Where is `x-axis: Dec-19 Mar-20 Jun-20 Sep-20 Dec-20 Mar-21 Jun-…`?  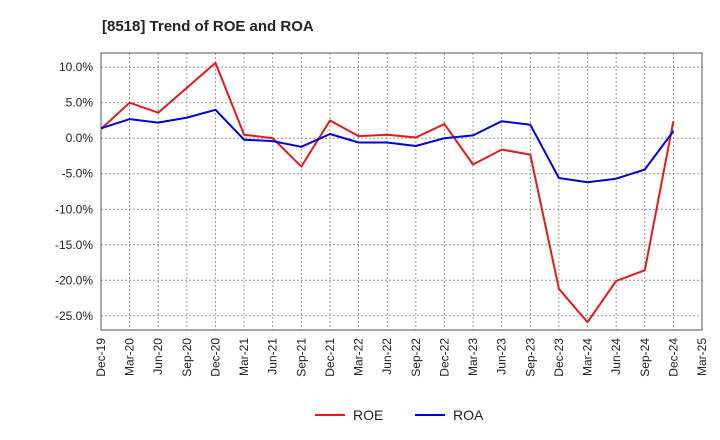 x-axis: Dec-19 Mar-20 Jun-20 Sep-20 Dec-20 Mar-21 Jun-… is located at coordinates (401, 357).